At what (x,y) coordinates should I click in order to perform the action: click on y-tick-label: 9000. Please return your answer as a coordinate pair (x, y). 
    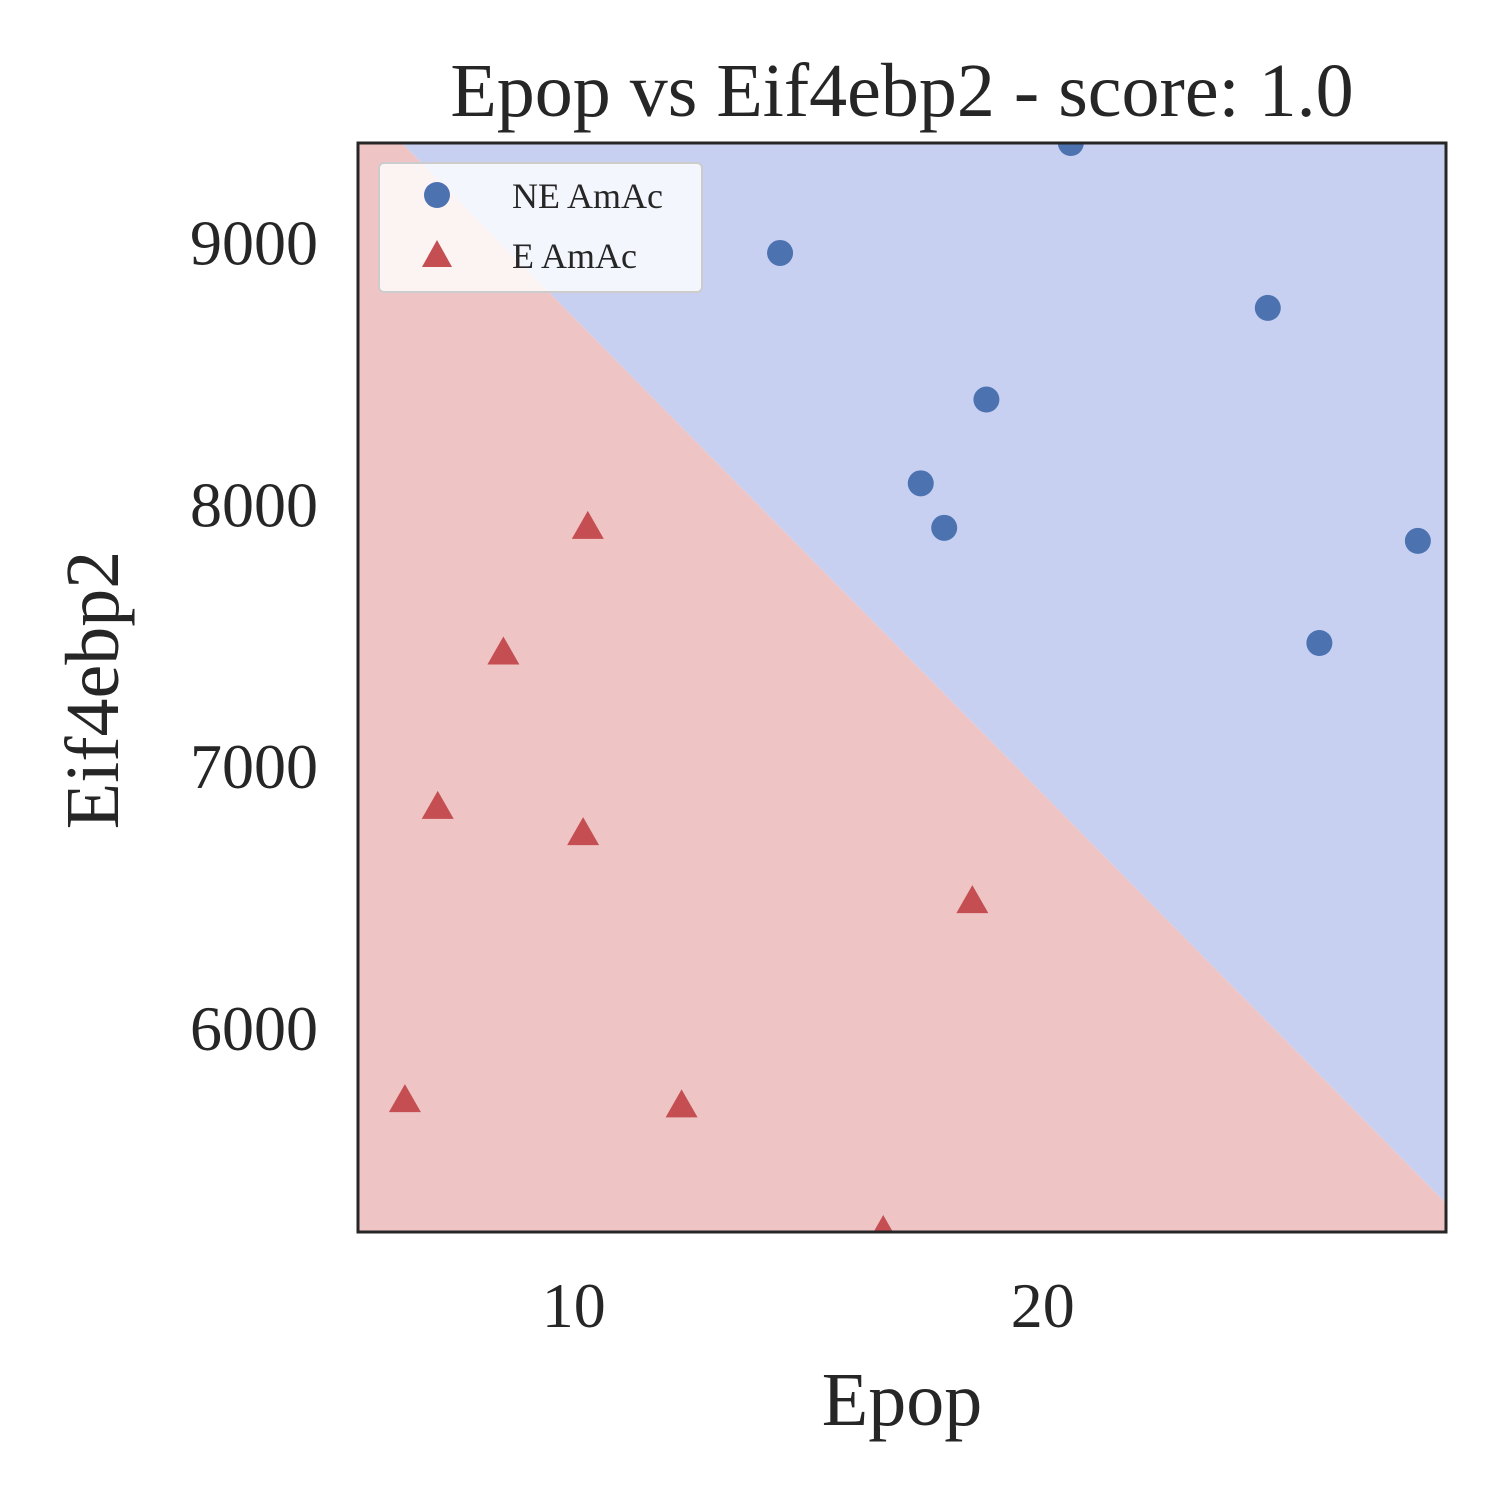
    Looking at the image, I should click on (254, 242).